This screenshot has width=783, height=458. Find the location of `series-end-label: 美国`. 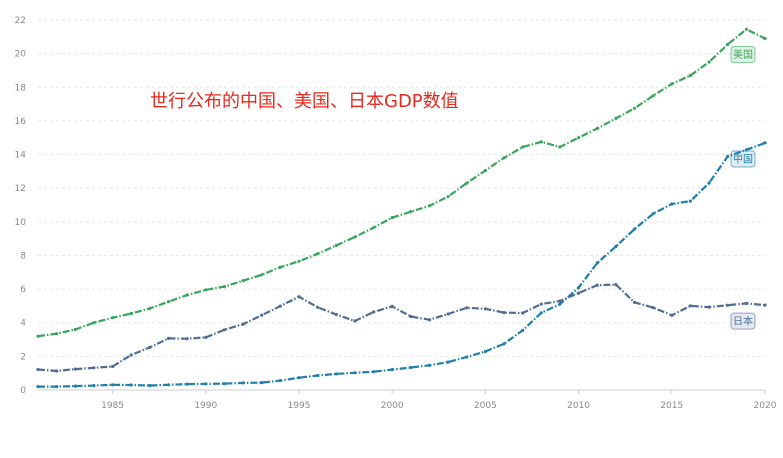

series-end-label: 美国 is located at coordinates (743, 54).